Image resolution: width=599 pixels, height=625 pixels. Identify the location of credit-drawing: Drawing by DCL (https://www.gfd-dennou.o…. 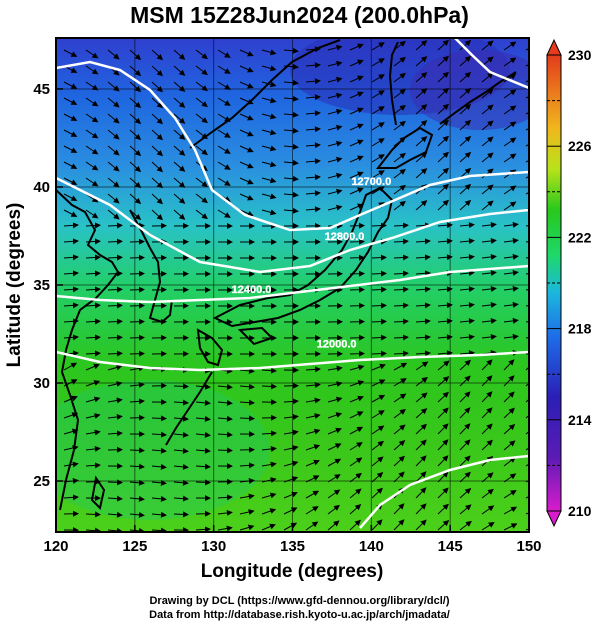
(299, 601).